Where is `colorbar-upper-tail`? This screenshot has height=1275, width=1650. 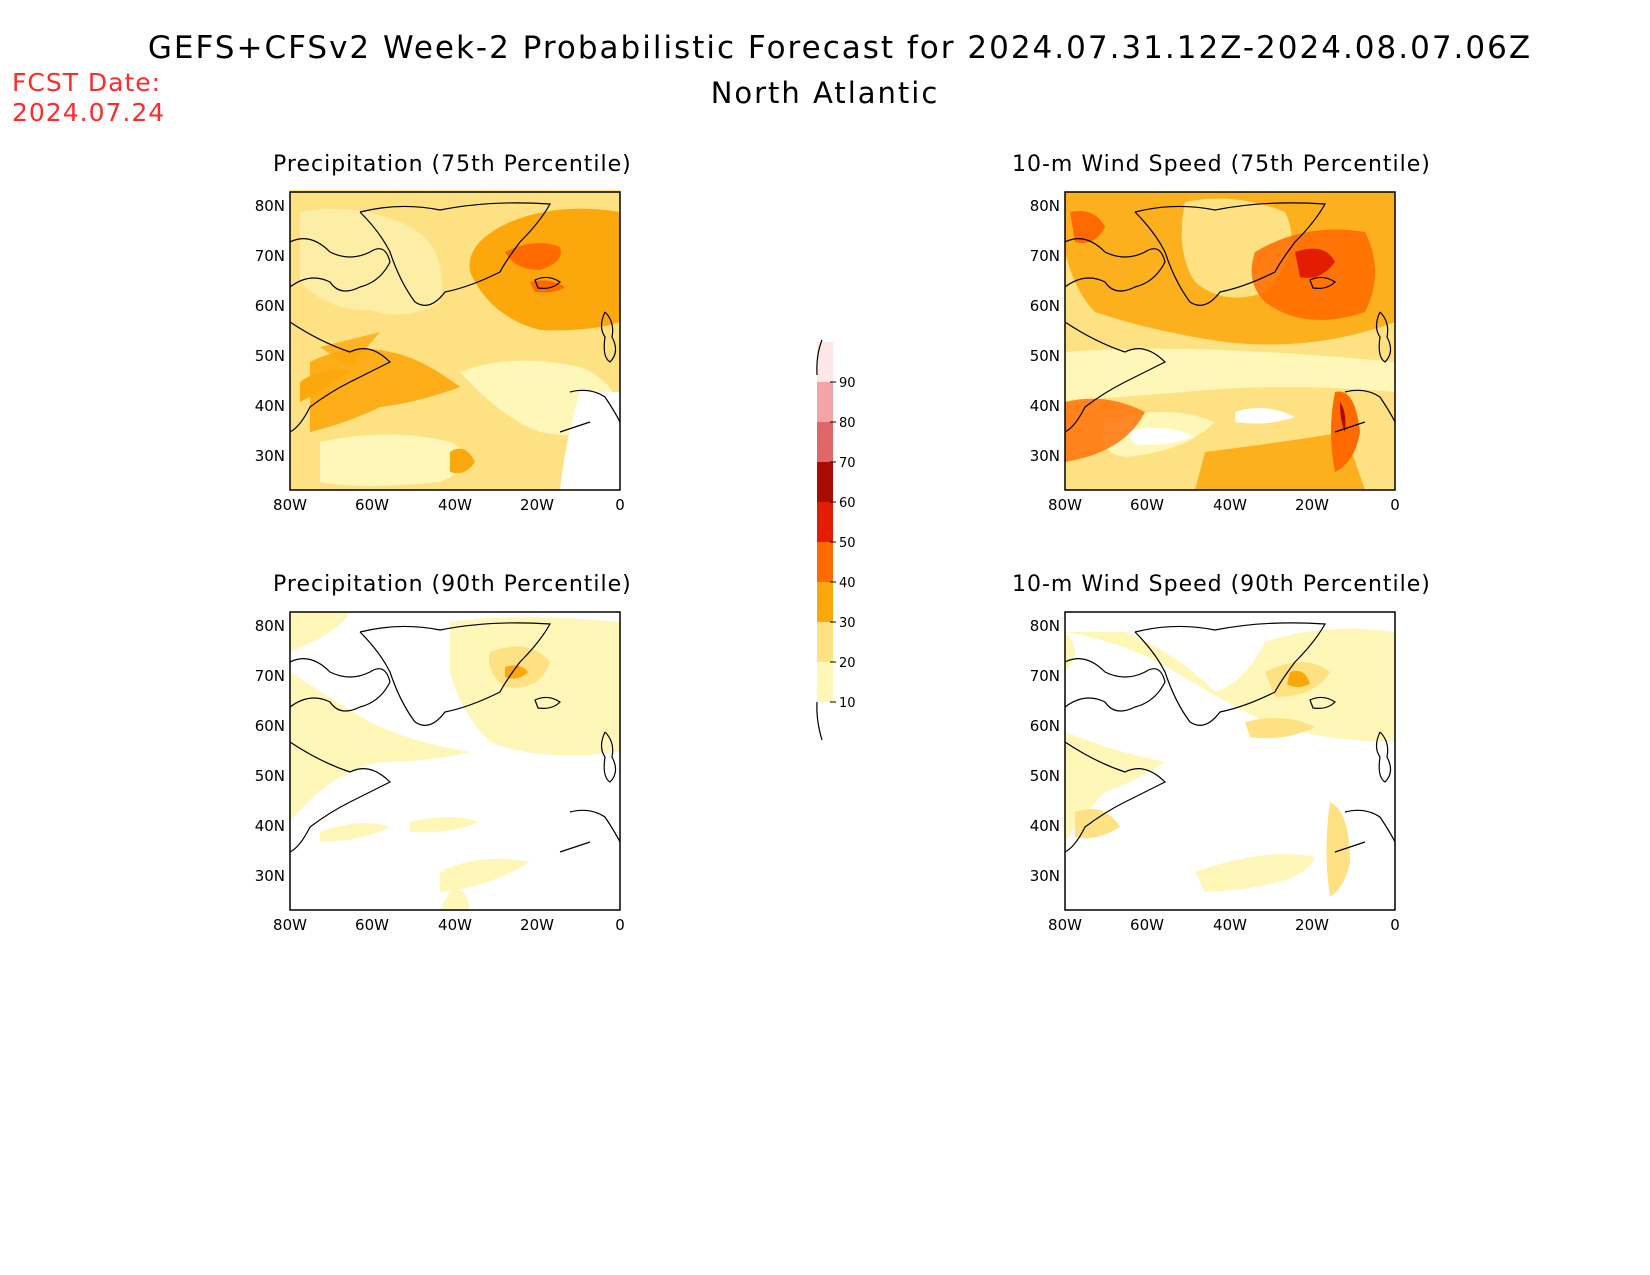 colorbar-upper-tail is located at coordinates (819, 357).